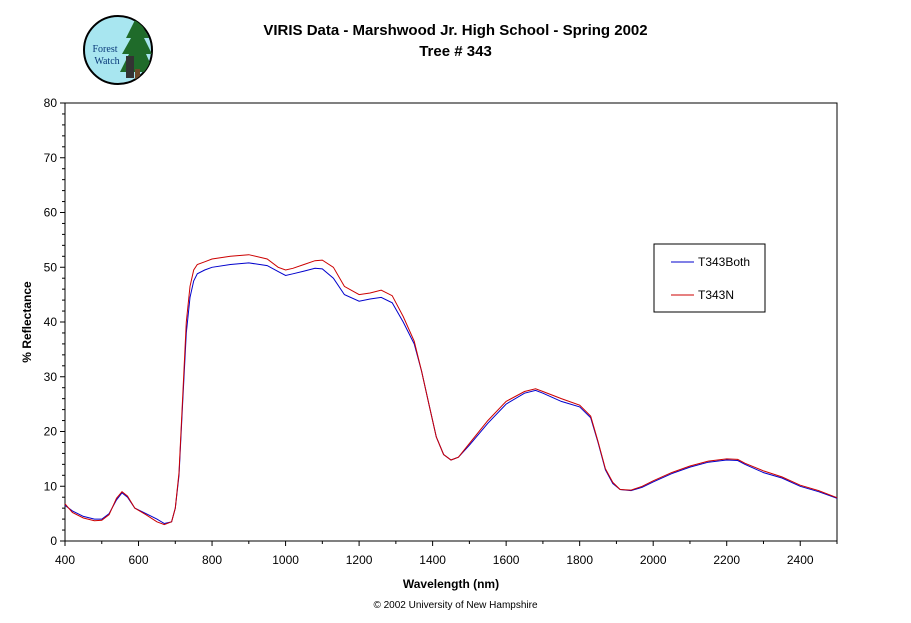 This screenshot has height=623, width=911. Describe the element at coordinates (653, 560) in the screenshot. I see `x-tick-label: 2000` at that location.